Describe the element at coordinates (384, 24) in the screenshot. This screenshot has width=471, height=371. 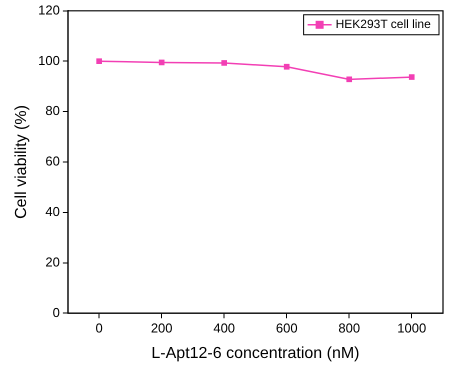
I see `legend-label: HEK293T cell line` at that location.